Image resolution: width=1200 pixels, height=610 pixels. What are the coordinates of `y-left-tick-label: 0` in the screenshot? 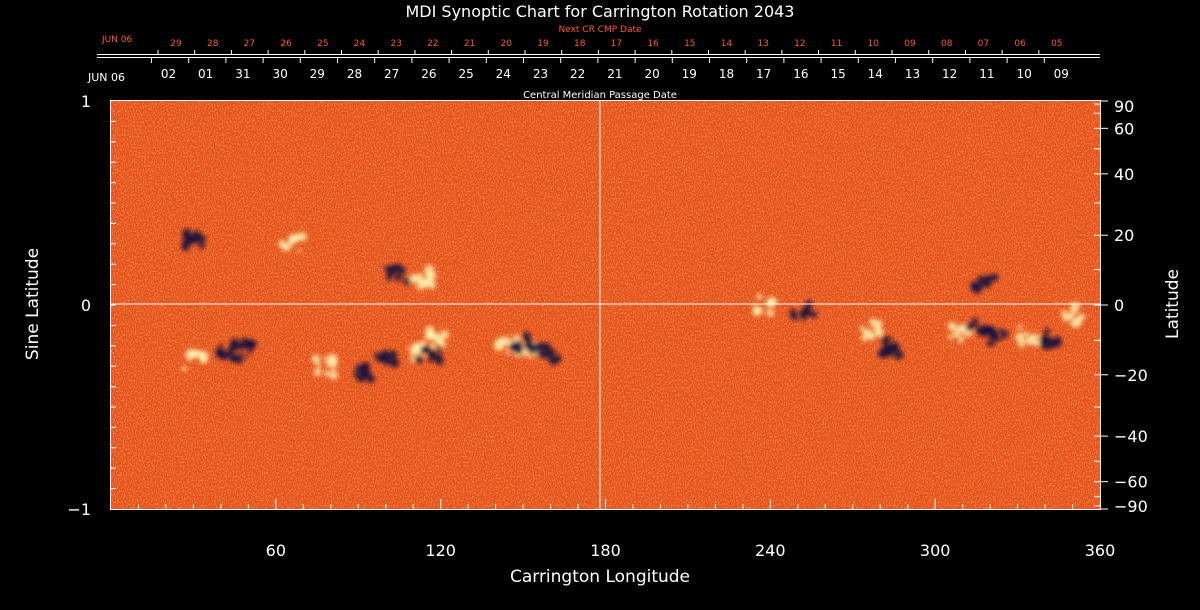 It's located at (86, 305).